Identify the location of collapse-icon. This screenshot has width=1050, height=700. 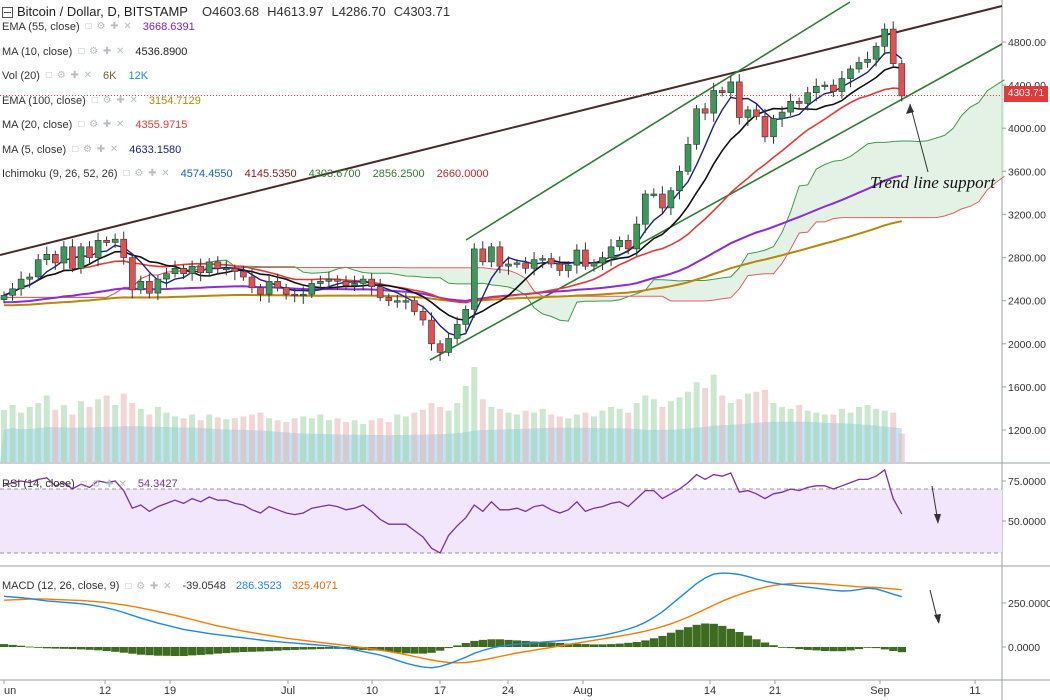
(7, 12).